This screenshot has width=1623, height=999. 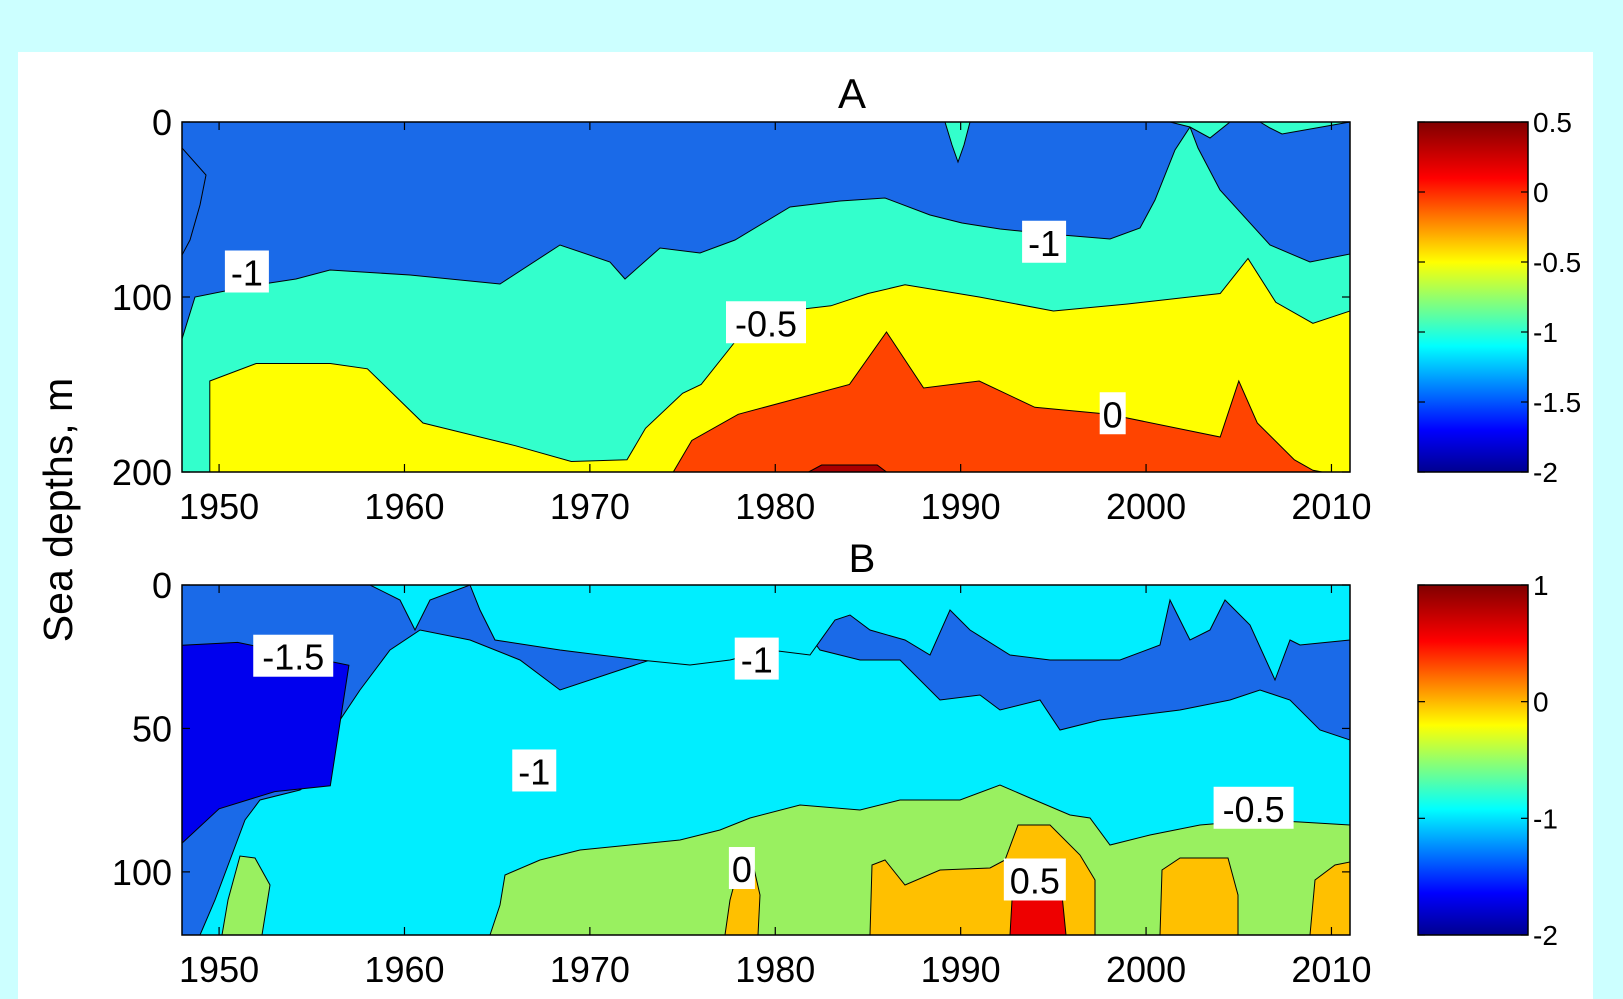 I want to click on panel-b-y-tick-label: 100, so click(x=142, y=872).